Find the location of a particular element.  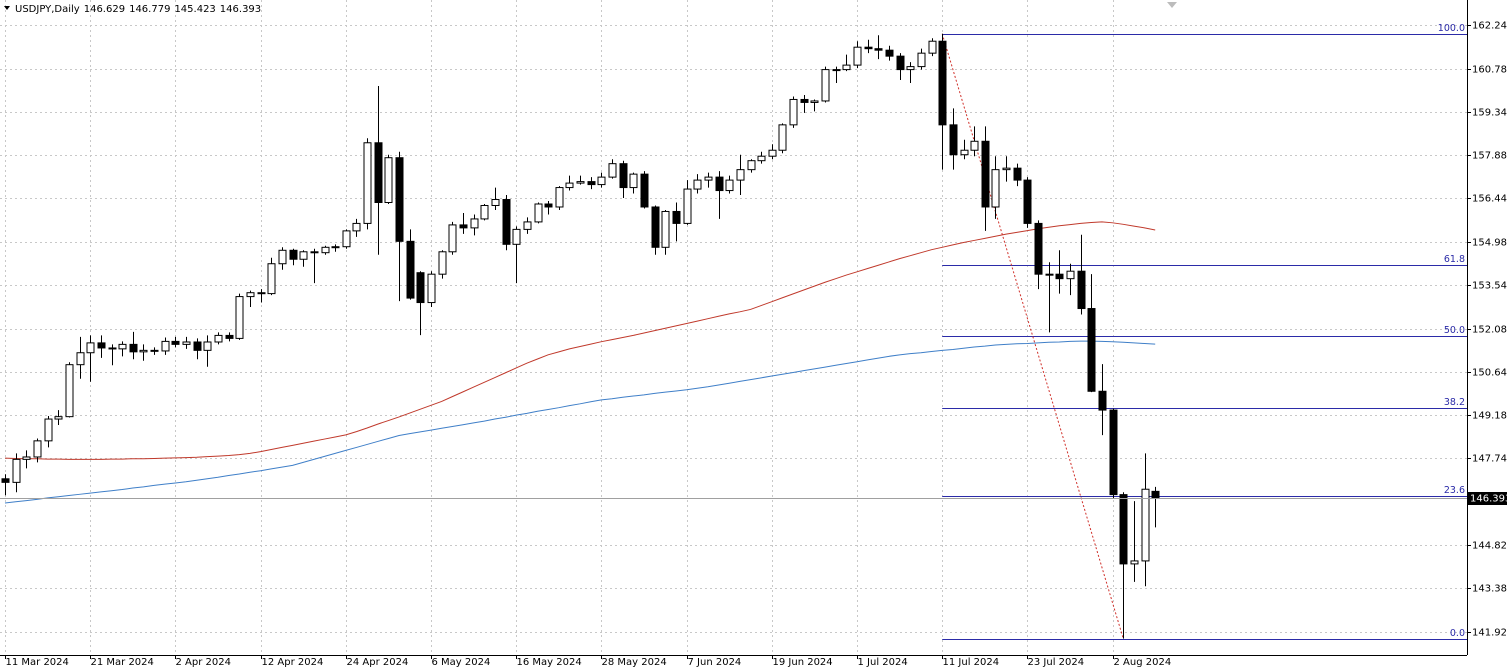

x-tick-label: 21 Mar 2024 is located at coordinates (122, 662).